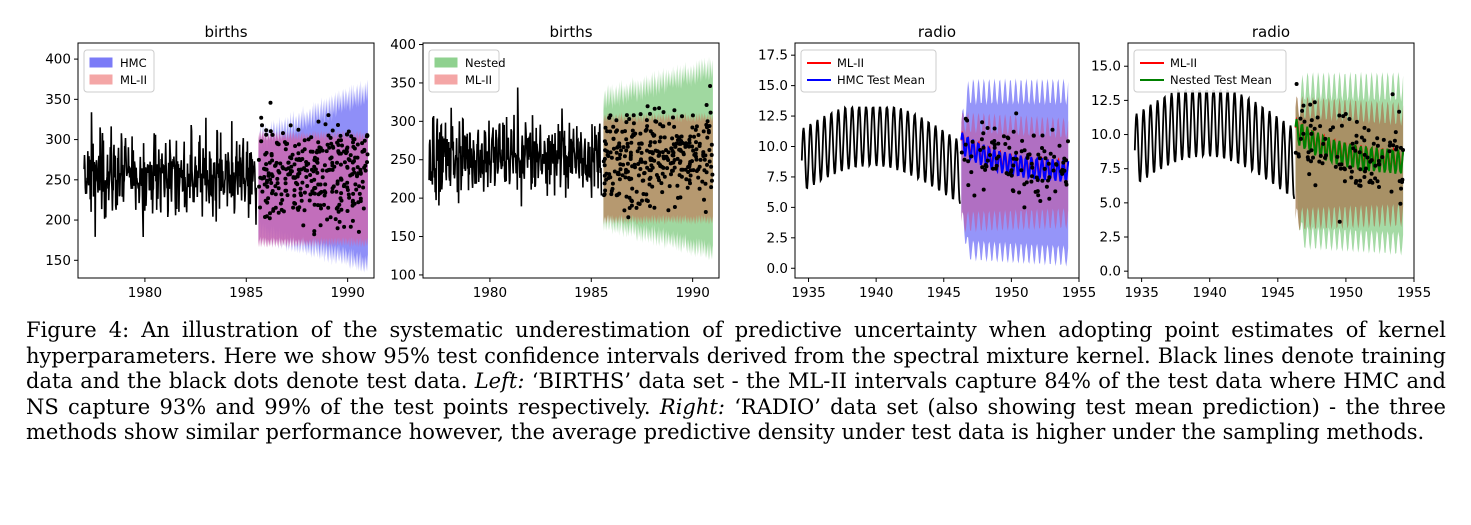  Describe the element at coordinates (403, 275) in the screenshot. I see `y-tick-label: 100` at that location.